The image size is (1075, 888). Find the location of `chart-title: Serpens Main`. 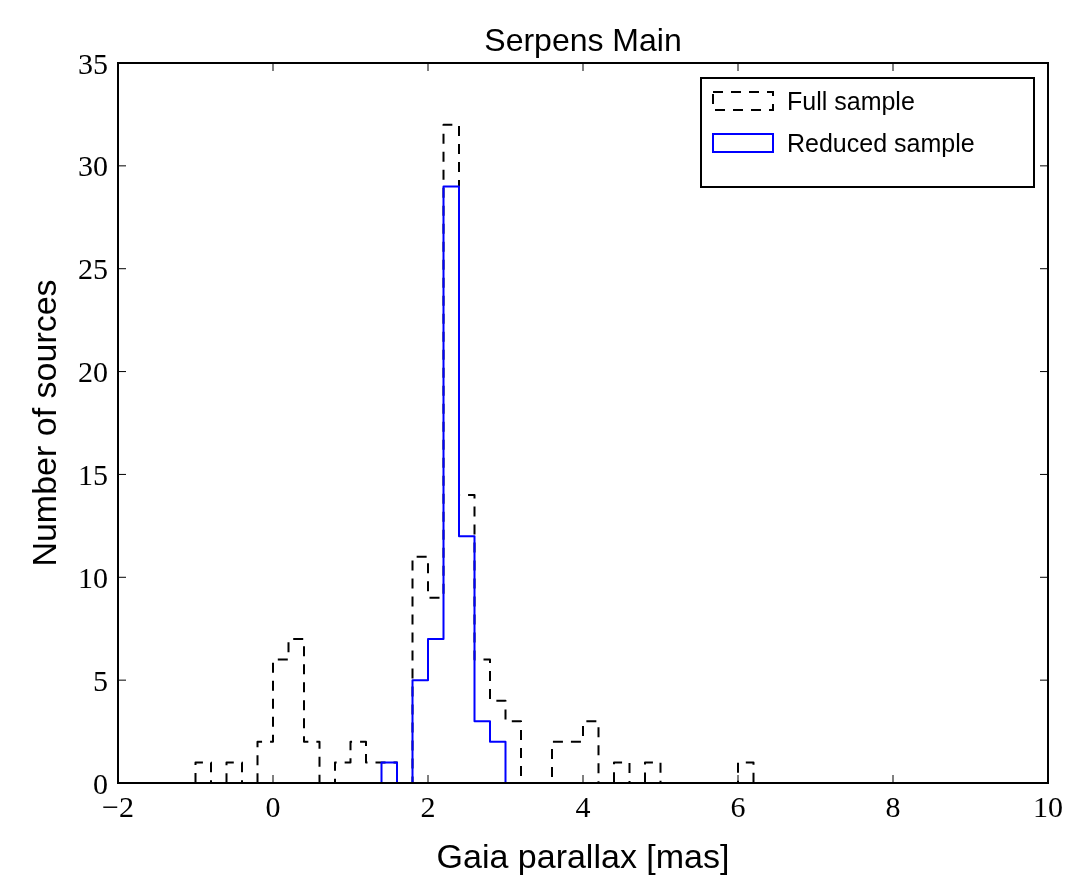

chart-title: Serpens Main is located at coordinates (583, 40).